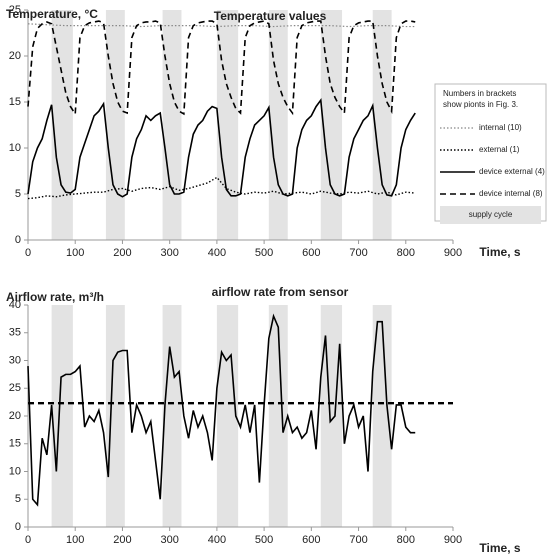 The width and height of the screenshot is (550, 559). I want to click on legend-label: internal (10), so click(500, 127).